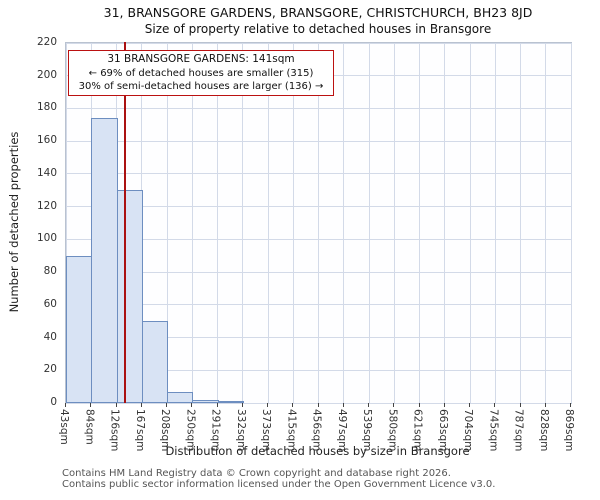 This screenshot has height=500, width=600. Describe the element at coordinates (468, 430) in the screenshot. I see `x-tick-label: 704sqm` at that location.